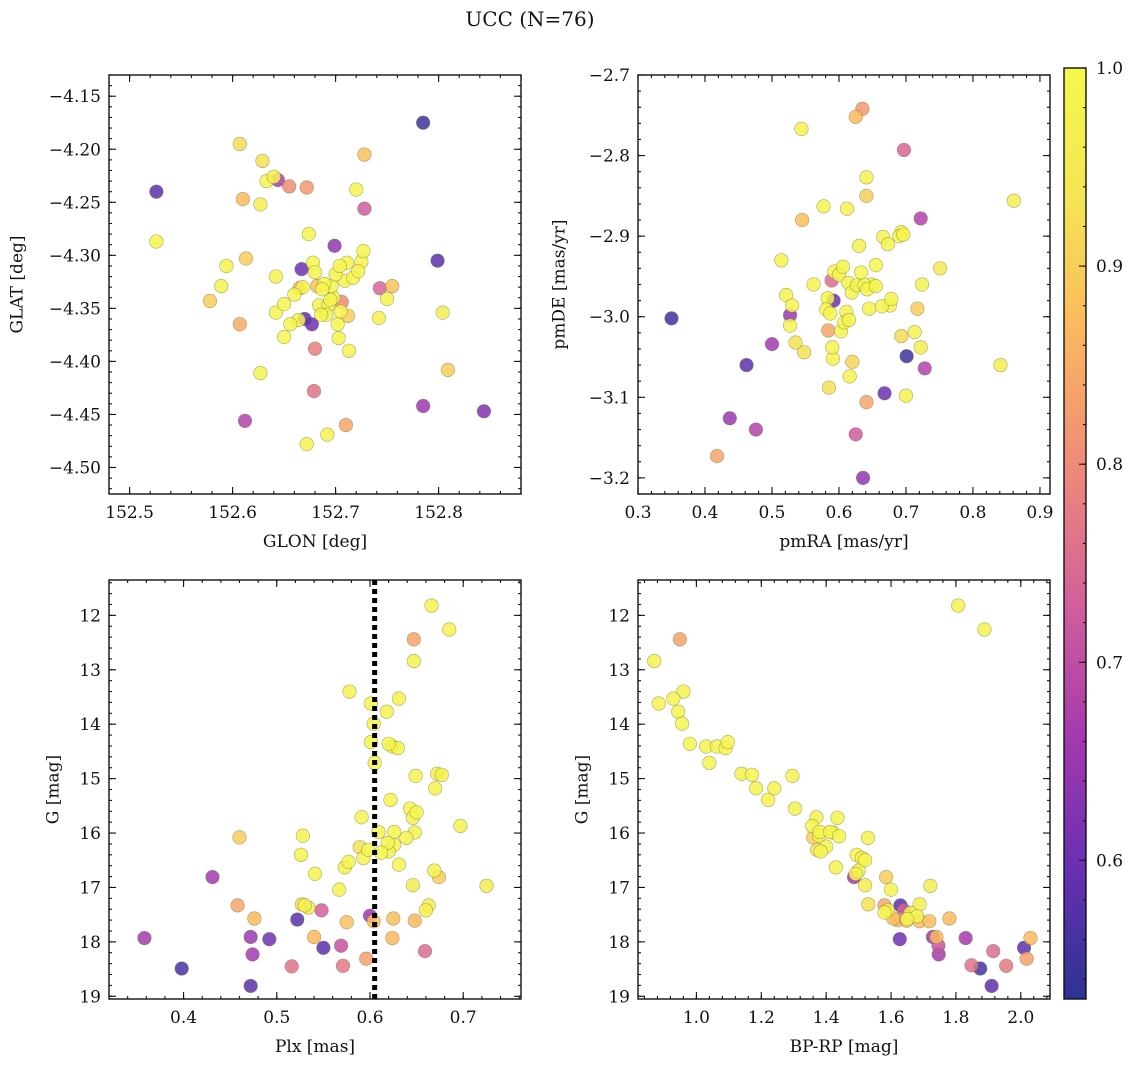 Image resolution: width=1136 pixels, height=1068 pixels. I want to click on x-tick-label: 1.2, so click(761, 1018).